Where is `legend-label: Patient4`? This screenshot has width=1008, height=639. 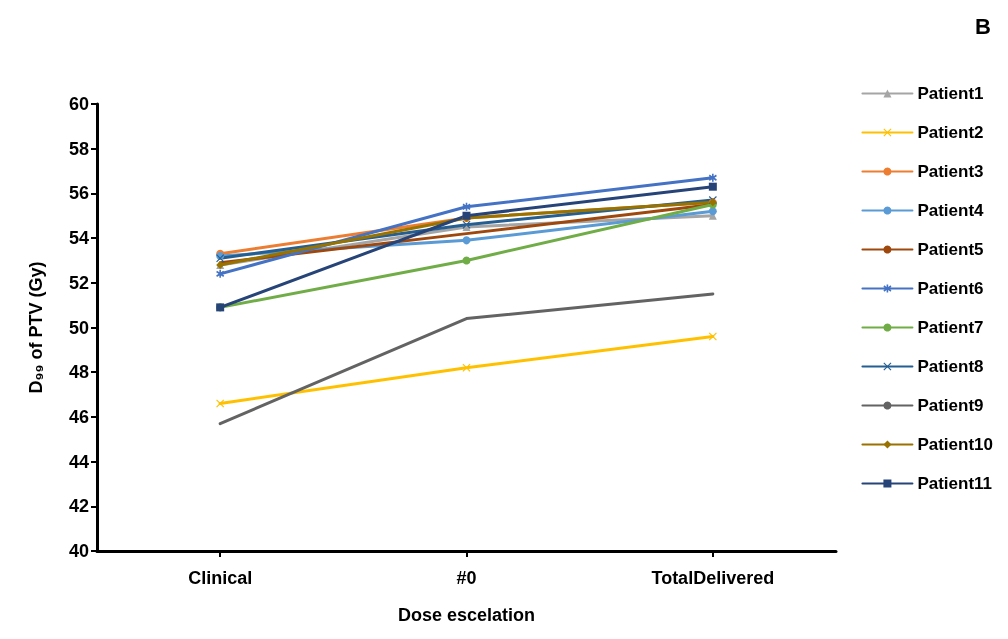 legend-label: Patient4 is located at coordinates (951, 210).